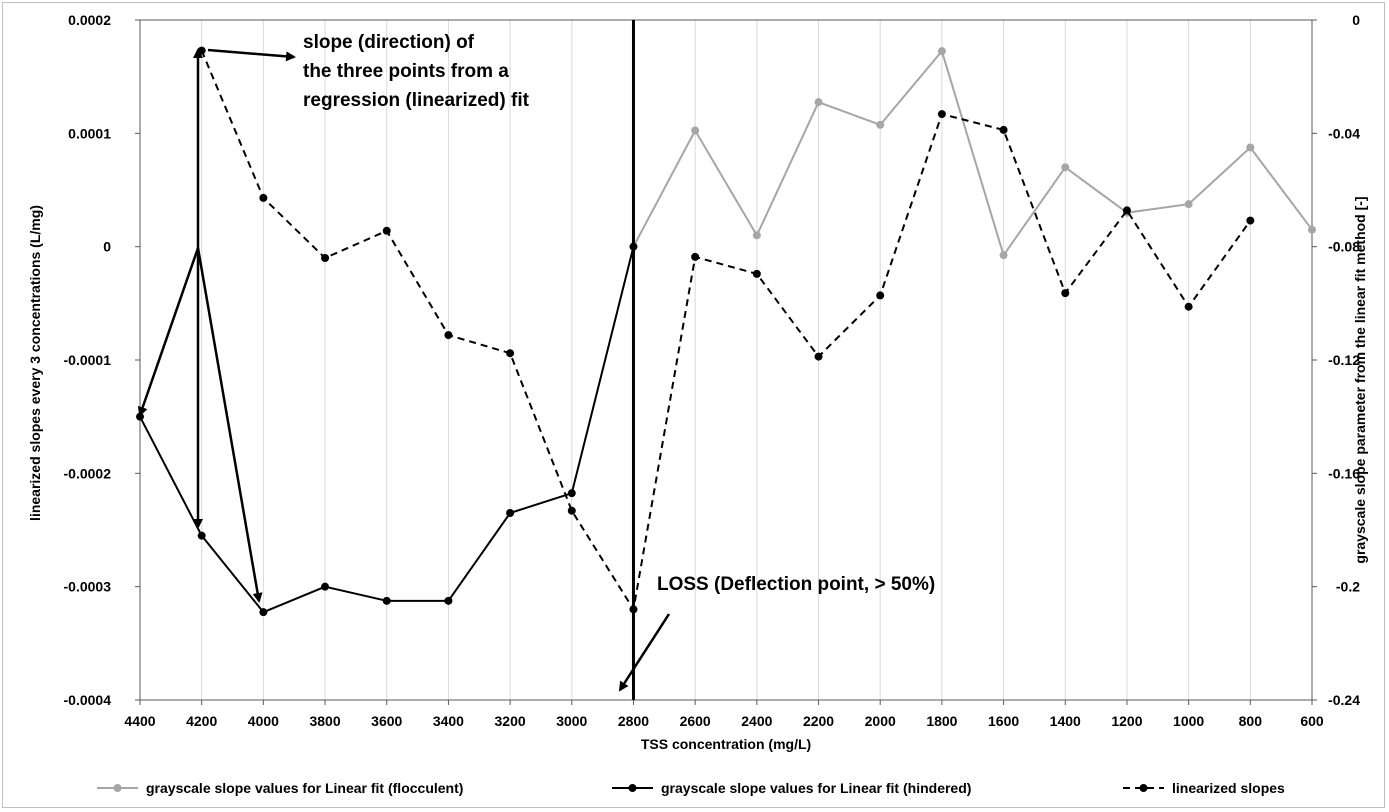 This screenshot has height=812, width=1389. What do you see at coordinates (941, 721) in the screenshot?
I see `x-tick-label: 1800` at bounding box center [941, 721].